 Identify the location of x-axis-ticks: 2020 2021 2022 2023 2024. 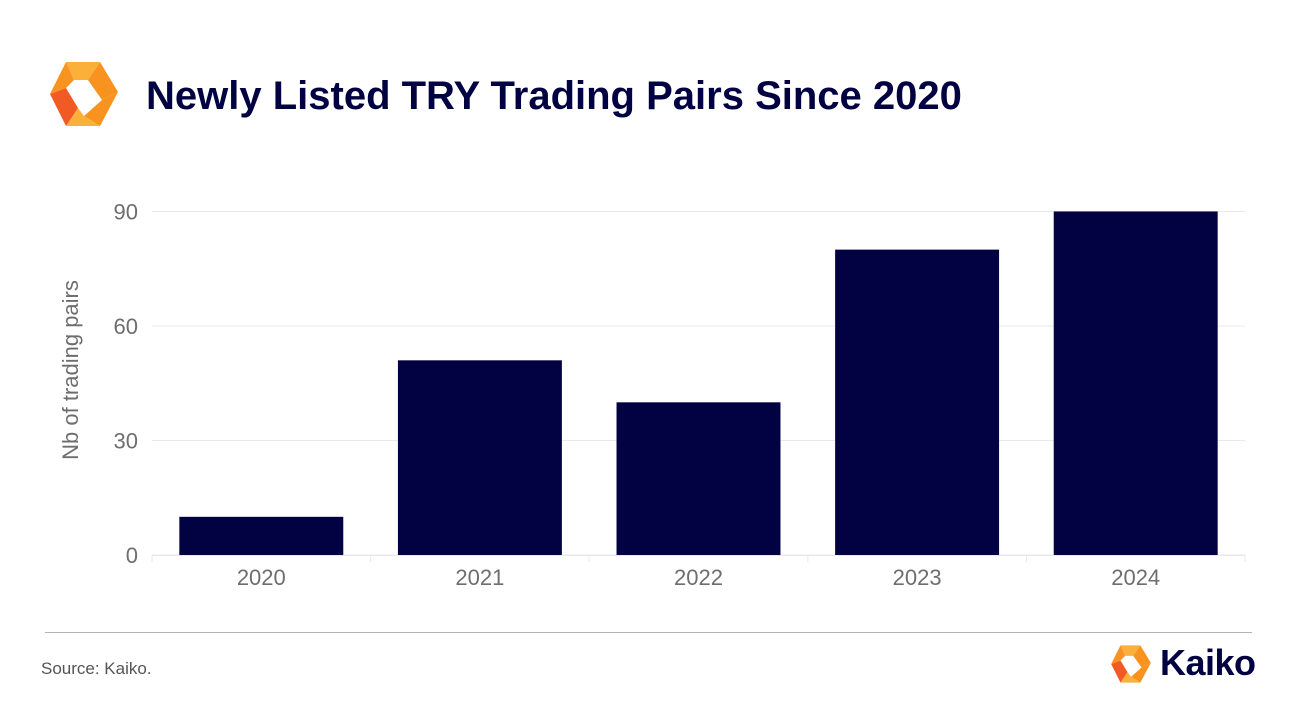
(698, 577).